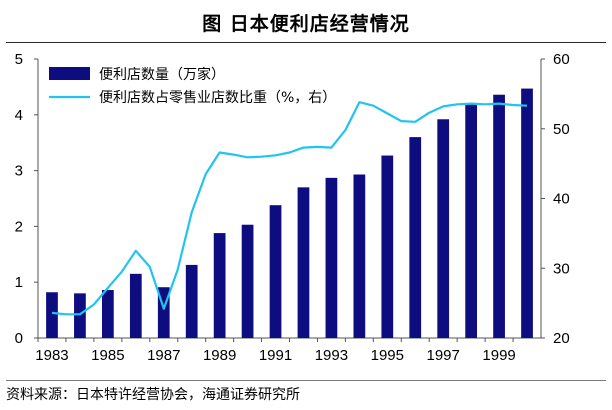 The height and width of the screenshot is (410, 612). I want to click on bar-1996, so click(415, 237).